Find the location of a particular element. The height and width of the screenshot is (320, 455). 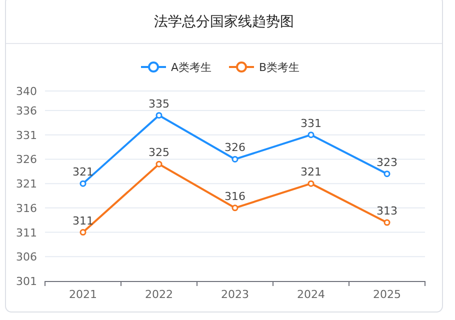

x-tick-label: 2025 is located at coordinates (387, 294).